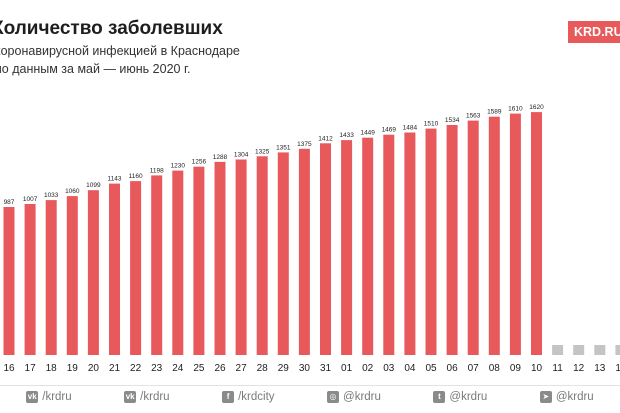 This screenshot has width=620, height=413. Describe the element at coordinates (431, 124) in the screenshot. I see `data-label-05: 1510` at that location.